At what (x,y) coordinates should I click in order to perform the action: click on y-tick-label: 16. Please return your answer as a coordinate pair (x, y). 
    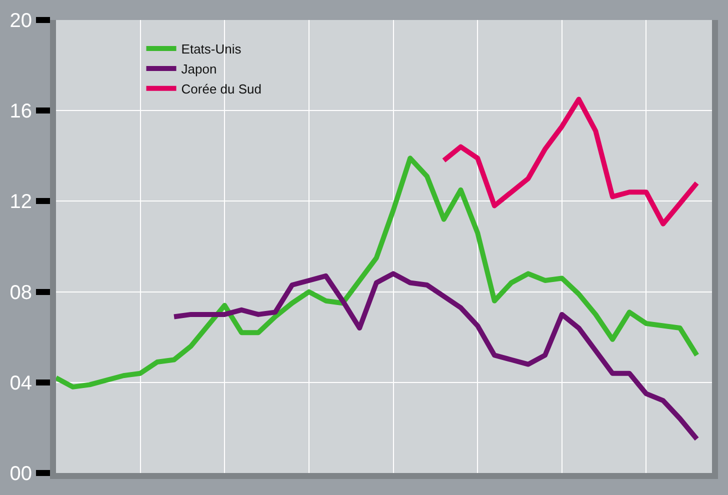
    Looking at the image, I should click on (21, 111).